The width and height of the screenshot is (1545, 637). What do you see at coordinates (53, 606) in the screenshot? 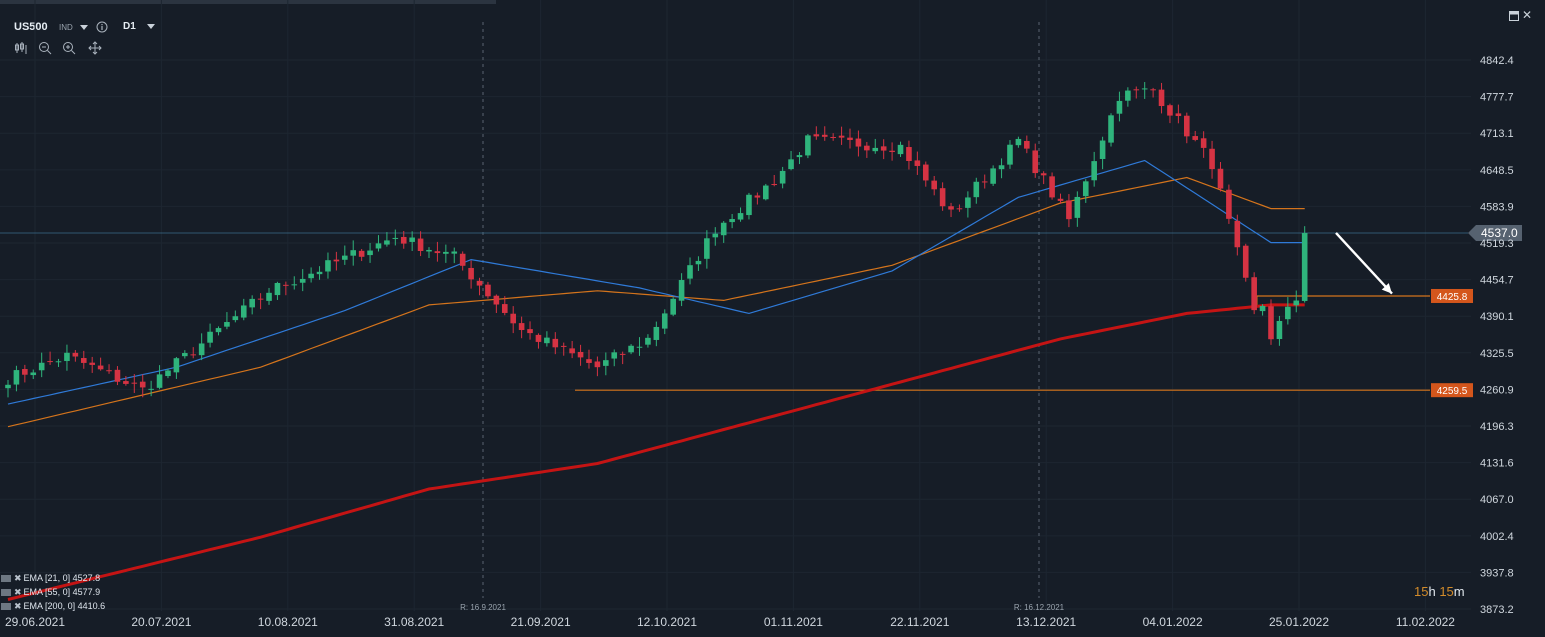
I see `indicator-legend-ema200: ✖ EMA [200, 0] 4410.6` at bounding box center [53, 606].